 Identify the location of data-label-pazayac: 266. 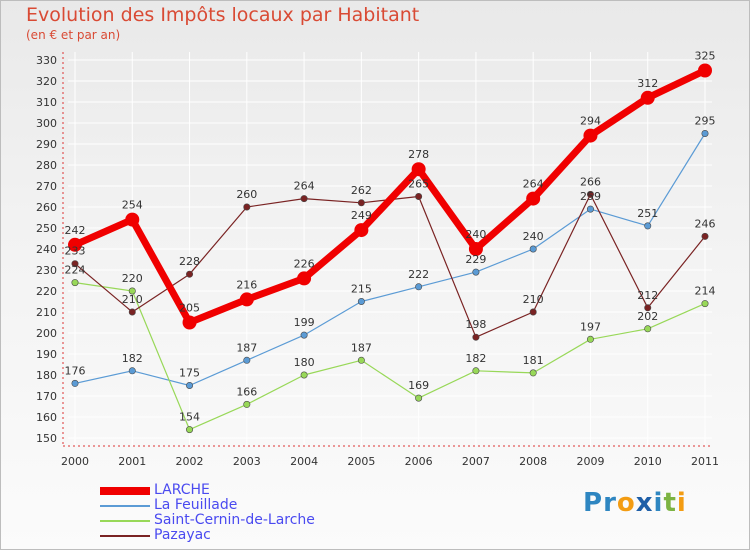
(590, 181).